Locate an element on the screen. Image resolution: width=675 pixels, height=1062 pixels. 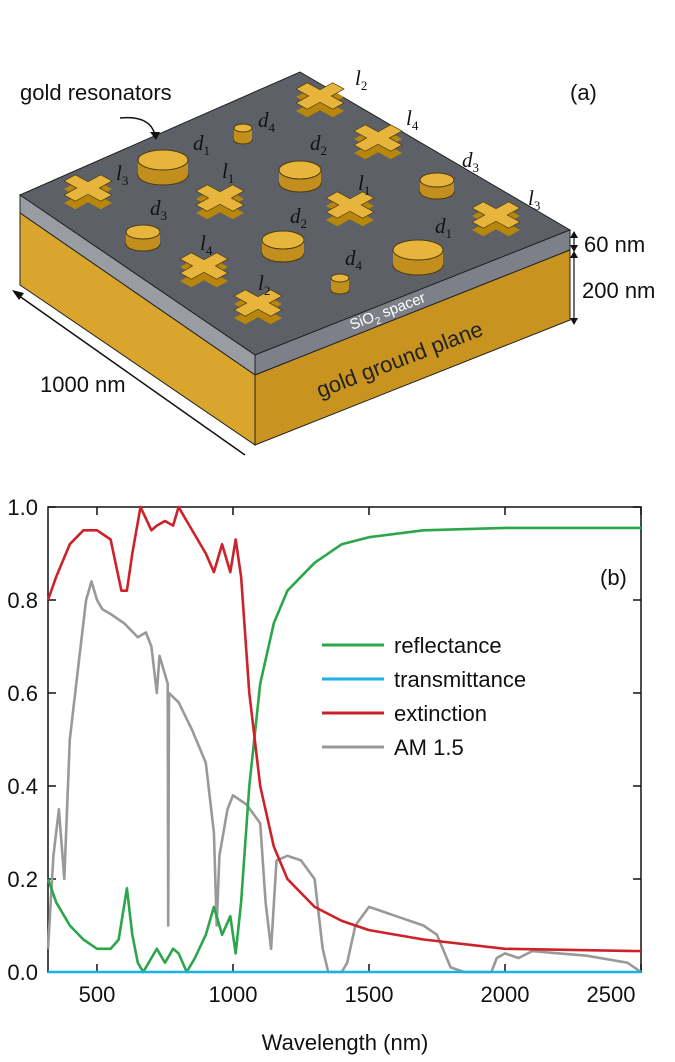
legend-label: transmittance is located at coordinates (460, 679).